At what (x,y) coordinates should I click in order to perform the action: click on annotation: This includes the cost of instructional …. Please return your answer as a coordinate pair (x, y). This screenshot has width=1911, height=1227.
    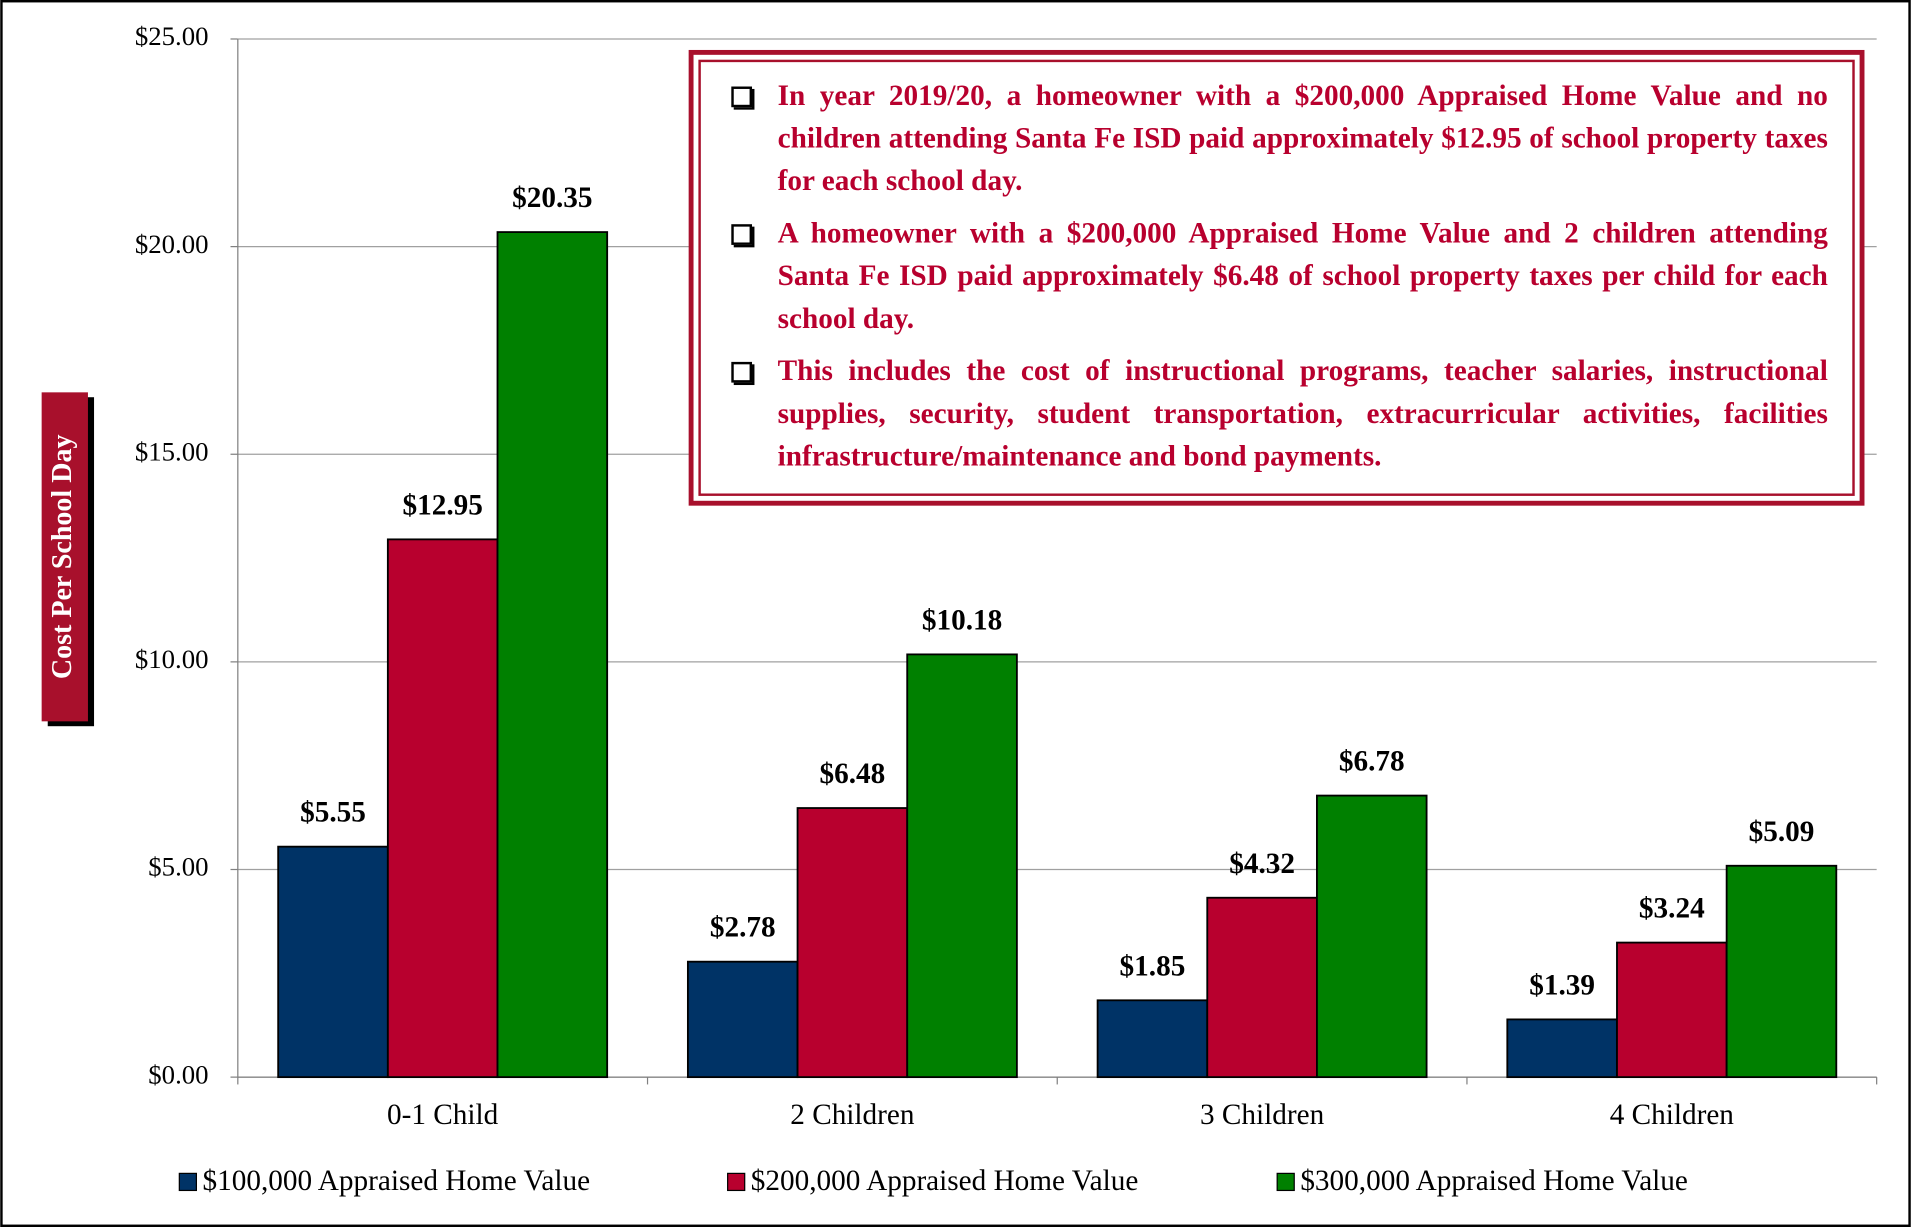
    Looking at the image, I should click on (1276, 415).